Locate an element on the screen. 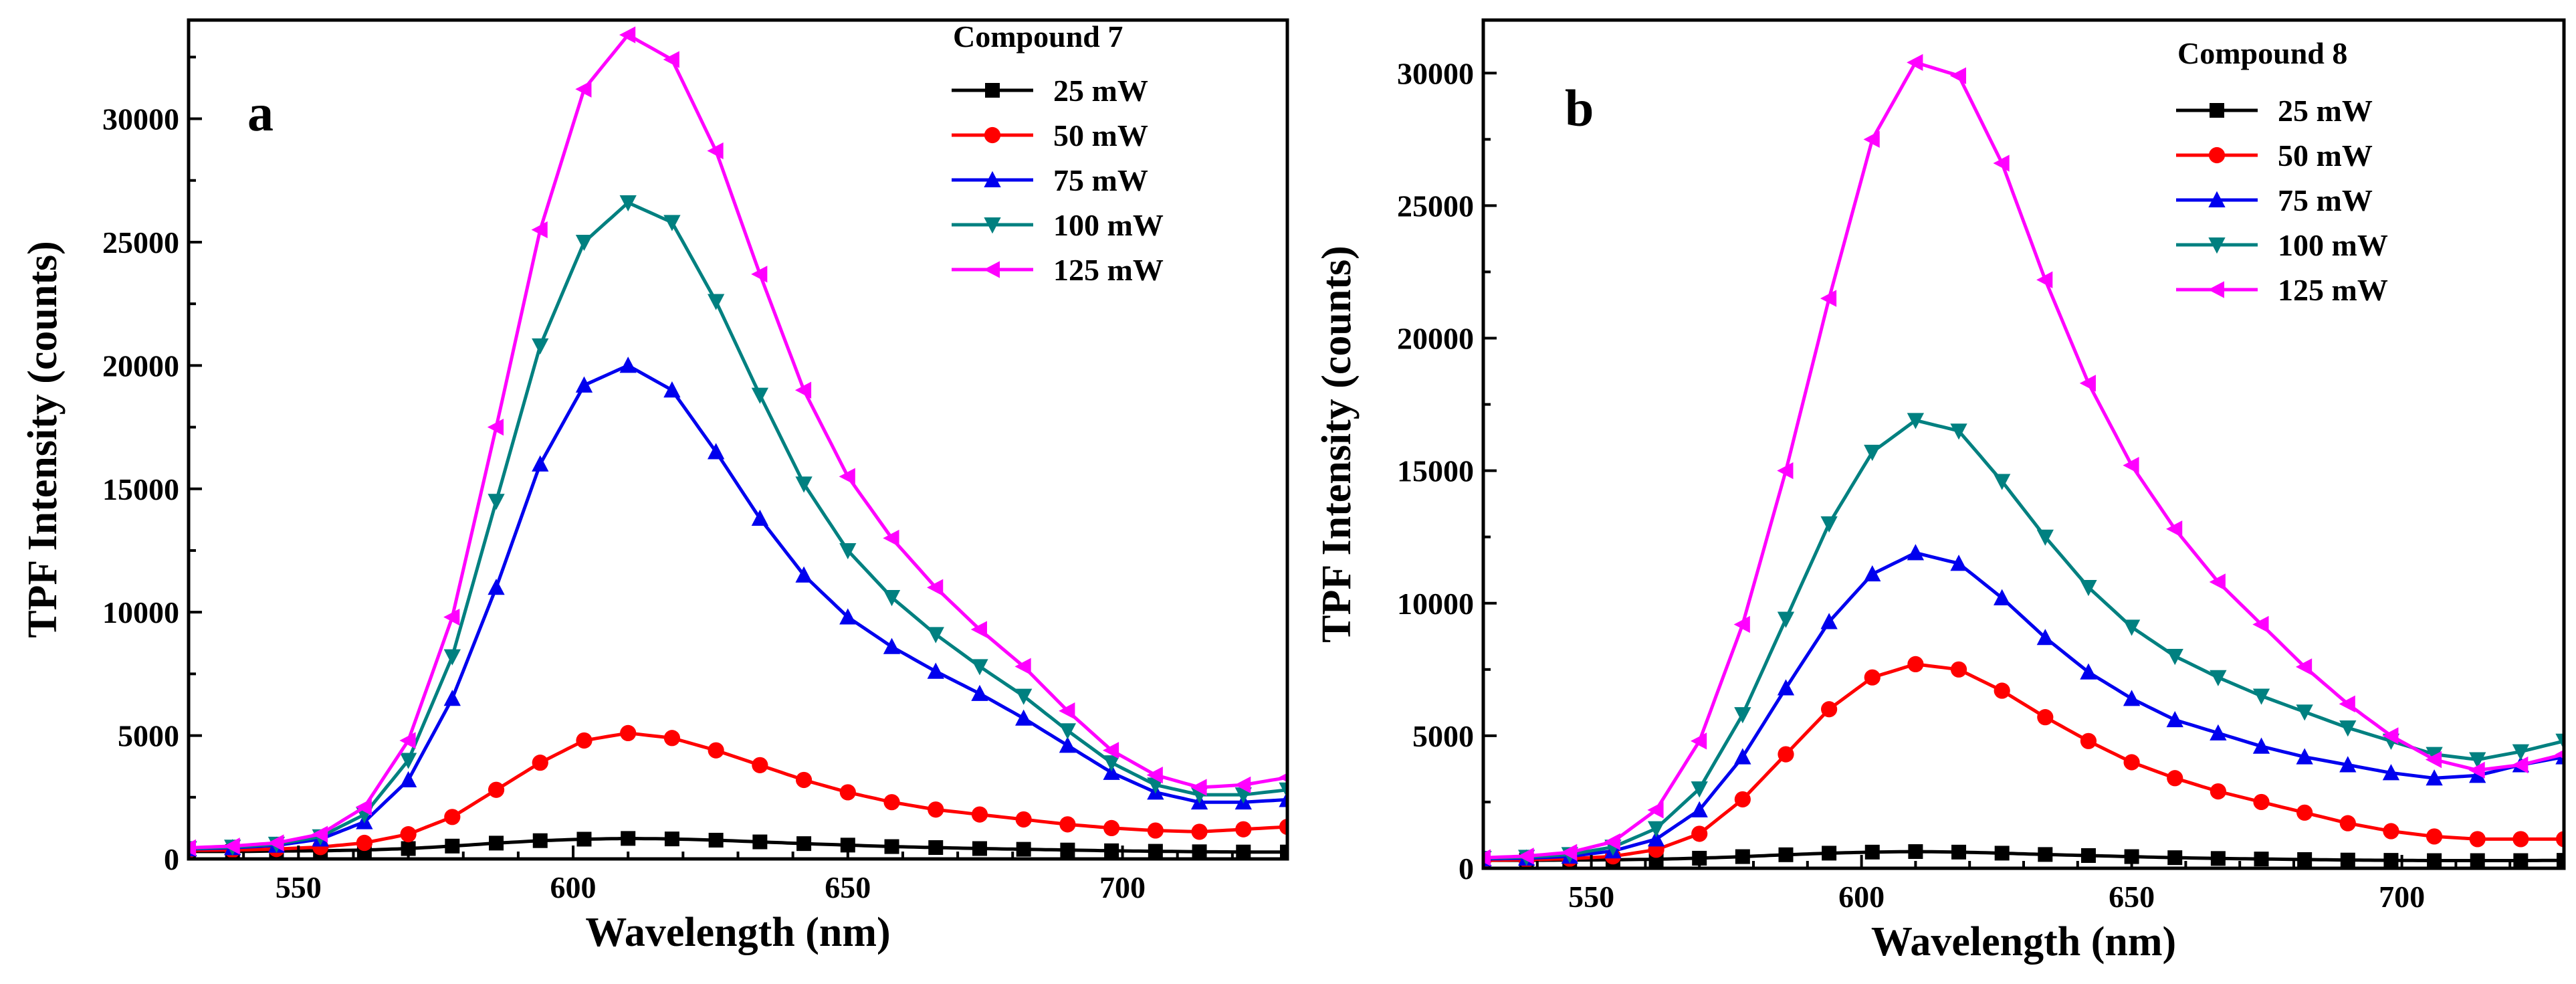 This screenshot has width=2576, height=984. series-line is located at coordinates (2023, 706).